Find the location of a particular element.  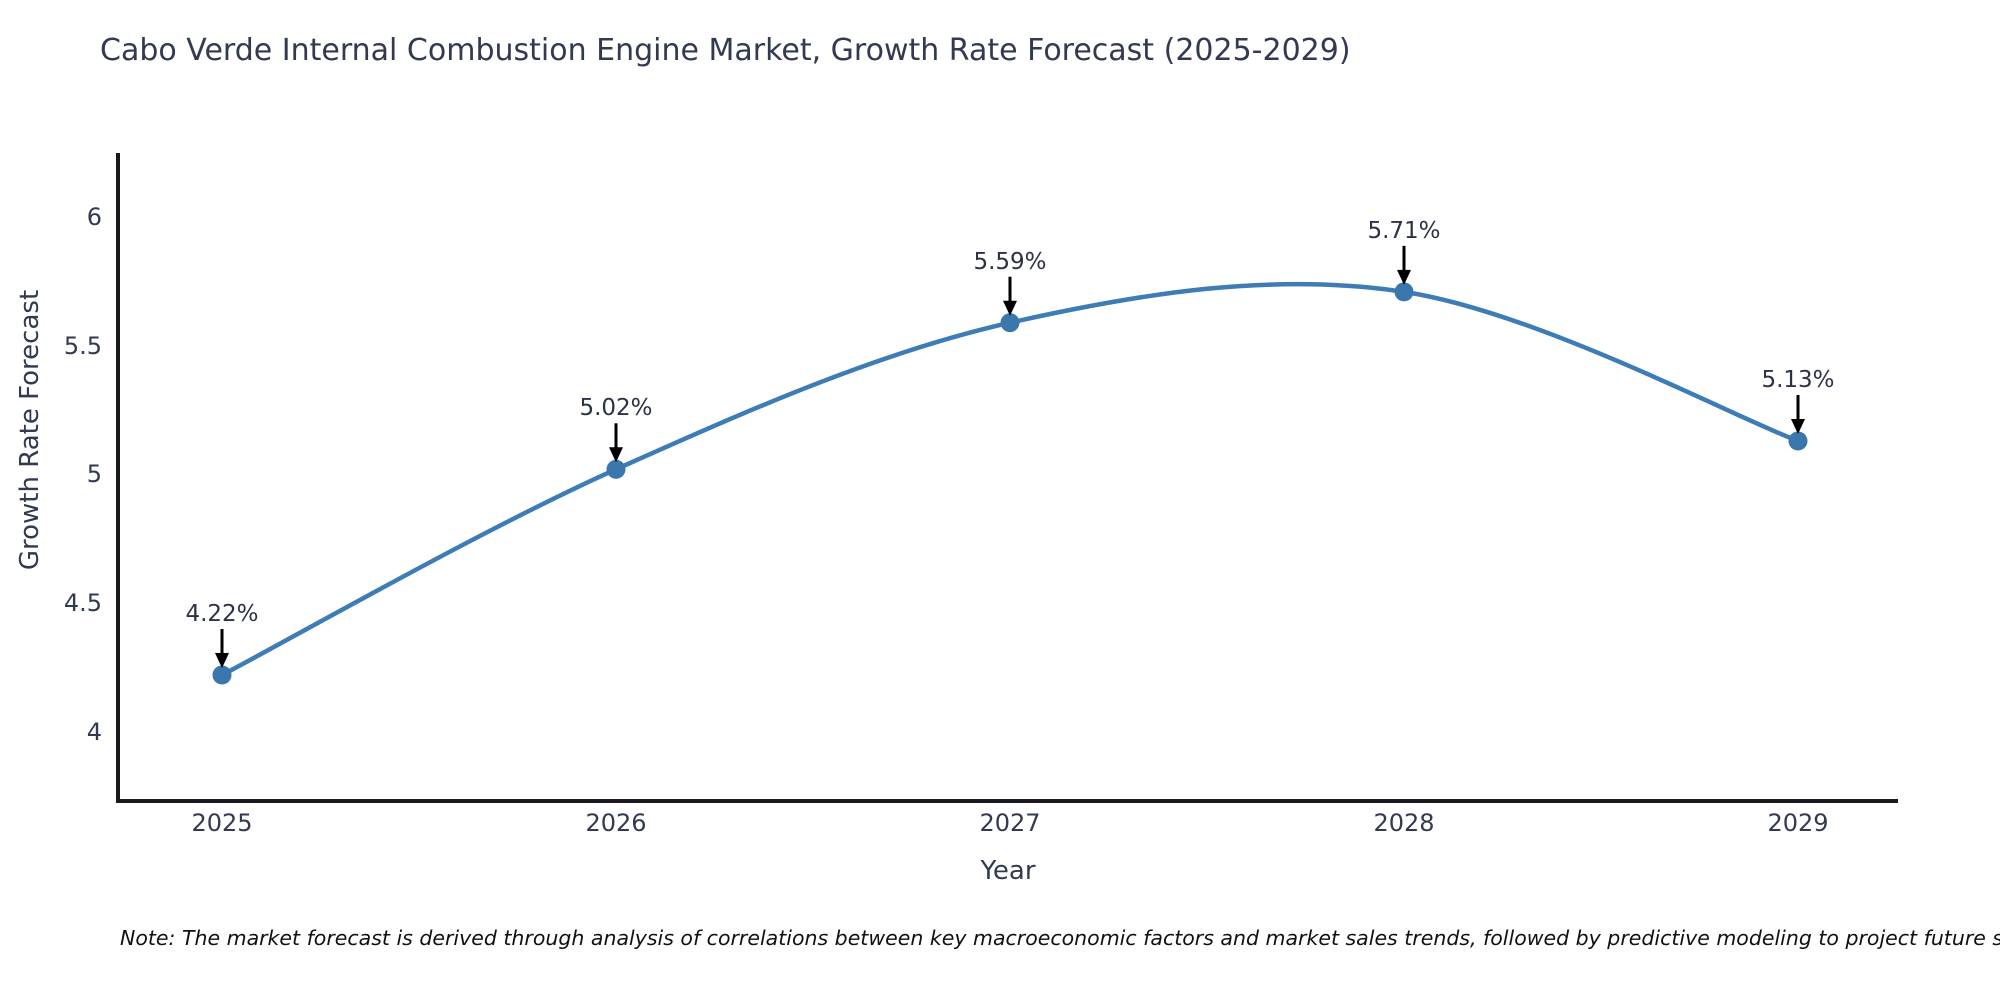

x-tick-label: 2027 is located at coordinates (1010, 823).